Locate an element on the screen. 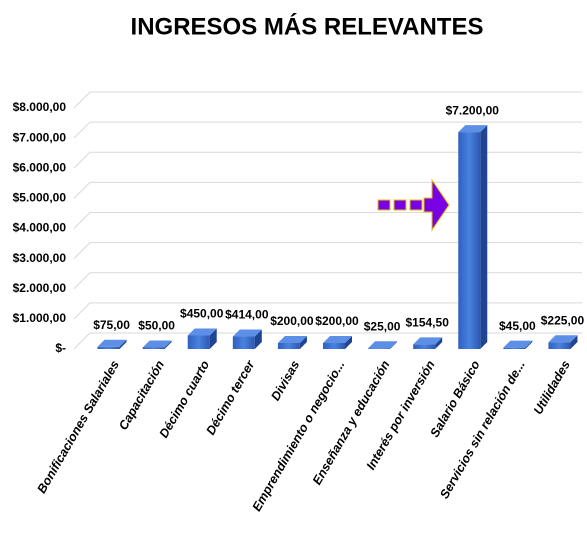  y-tick-label: $6.000,00 is located at coordinates (40, 167).